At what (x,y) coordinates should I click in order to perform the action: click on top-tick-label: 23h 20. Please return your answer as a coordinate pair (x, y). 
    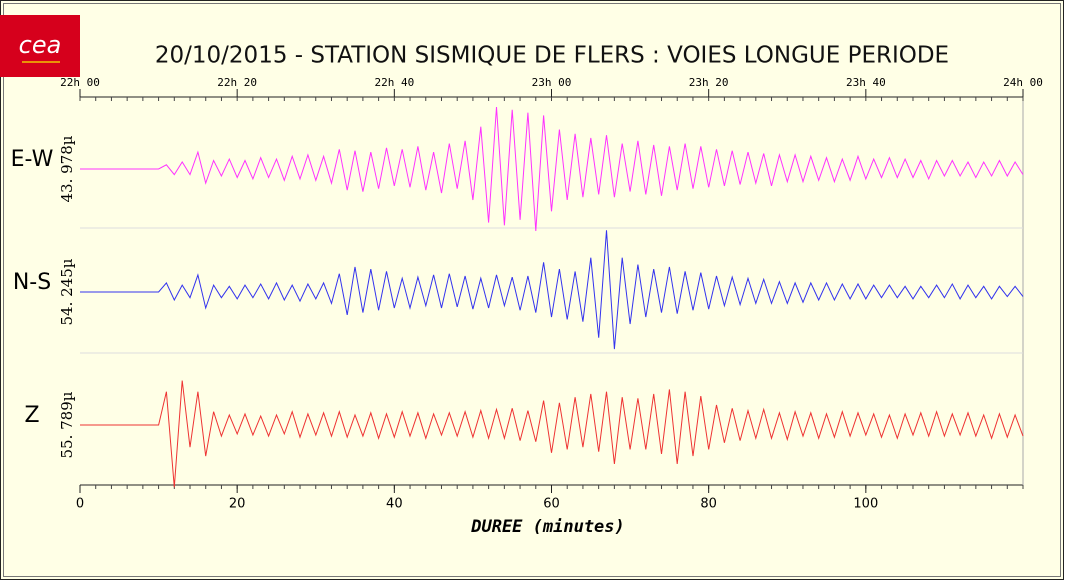
    Looking at the image, I should click on (709, 82).